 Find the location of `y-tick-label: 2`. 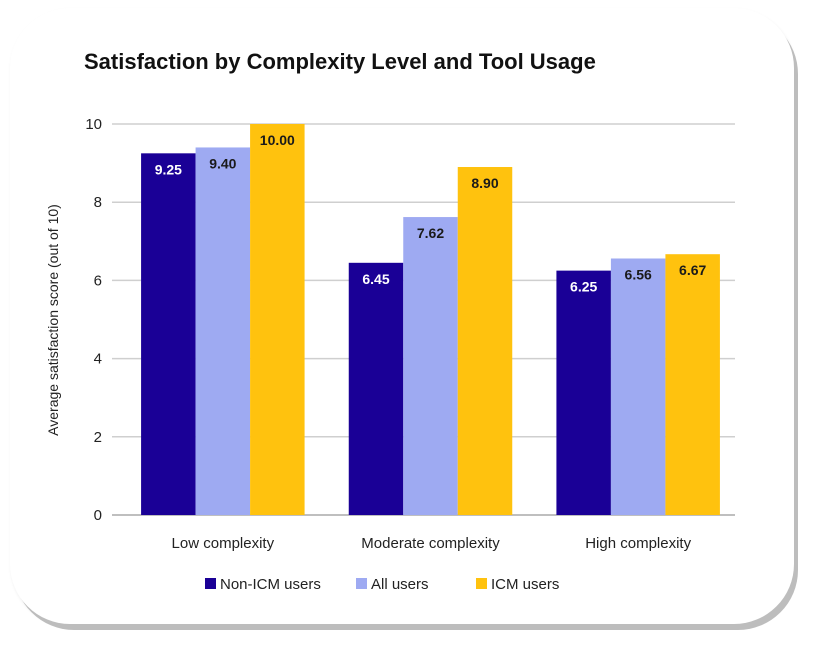

y-tick-label: 2 is located at coordinates (98, 437).